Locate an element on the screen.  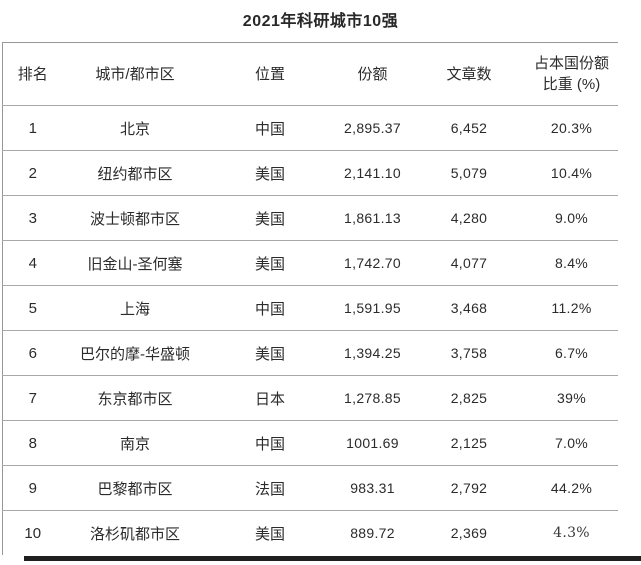
table-row: 6 巴尔的摩-华盛顿 美国 1,394.25 3,758 6.7% is located at coordinates (310, 353).